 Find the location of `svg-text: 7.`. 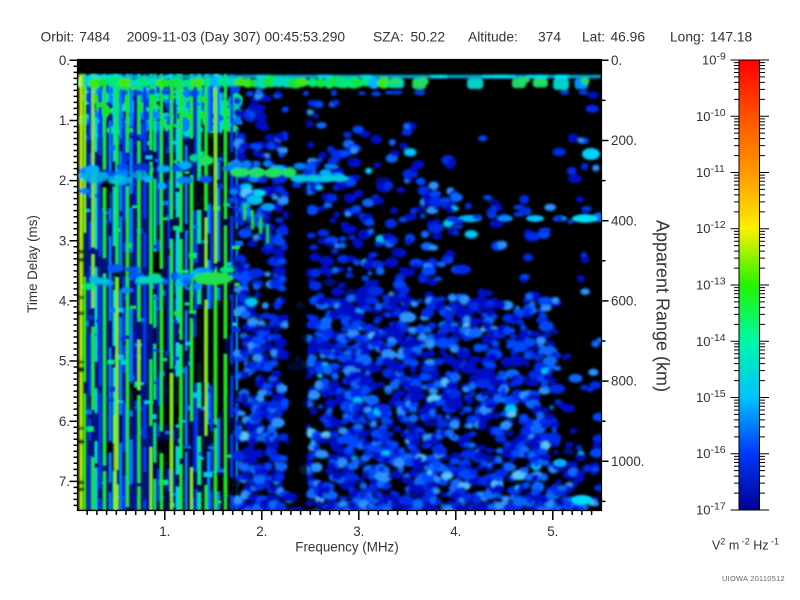

svg-text: 7. is located at coordinates (64, 481).